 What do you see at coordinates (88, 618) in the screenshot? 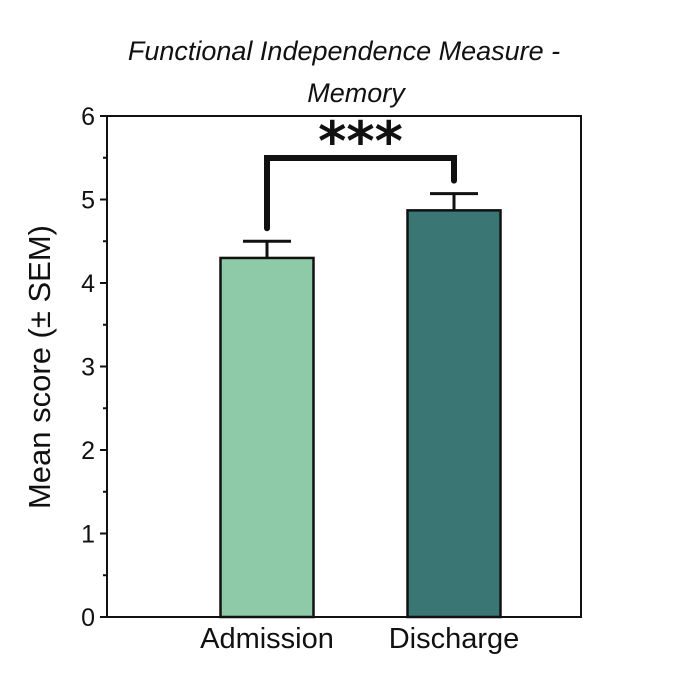
I see `y-tick-label: 0` at bounding box center [88, 618].